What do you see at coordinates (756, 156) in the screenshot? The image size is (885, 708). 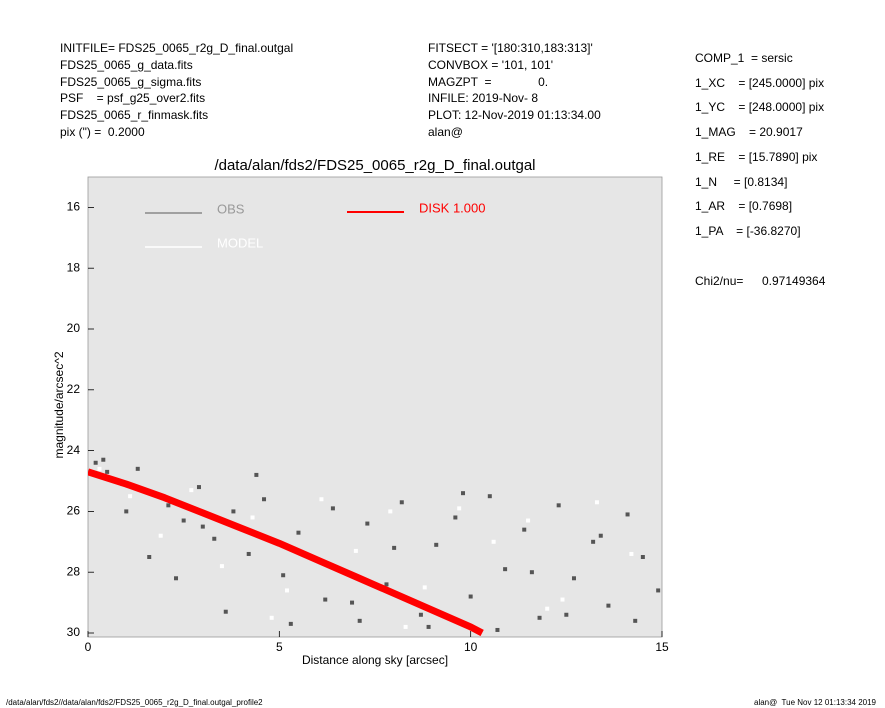 I see `fit-parameter: 1_RE = [15.7890] pix` at bounding box center [756, 156].